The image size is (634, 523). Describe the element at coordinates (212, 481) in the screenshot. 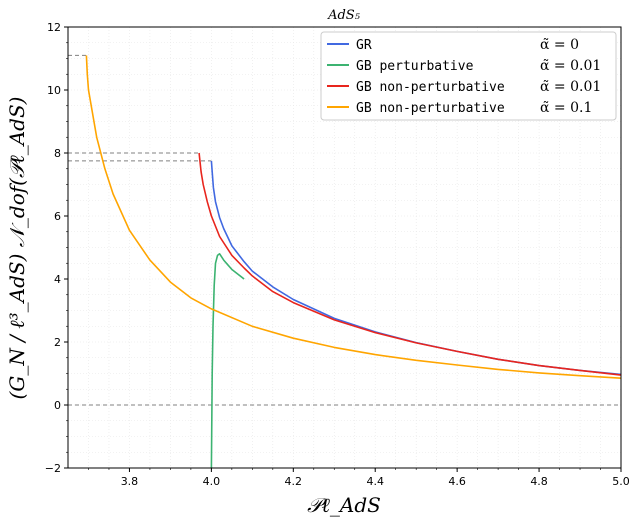

I see `x-tick-label: 4.0` at that location.